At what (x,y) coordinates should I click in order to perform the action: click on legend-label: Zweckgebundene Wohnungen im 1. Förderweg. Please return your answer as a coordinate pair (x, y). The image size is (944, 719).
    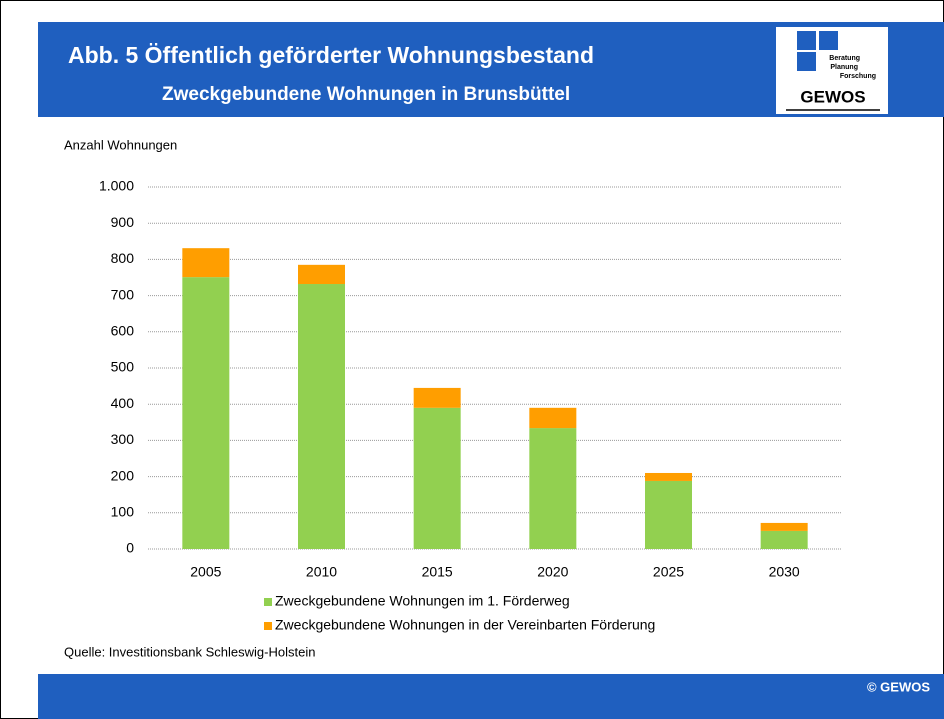
    Looking at the image, I should click on (422, 601).